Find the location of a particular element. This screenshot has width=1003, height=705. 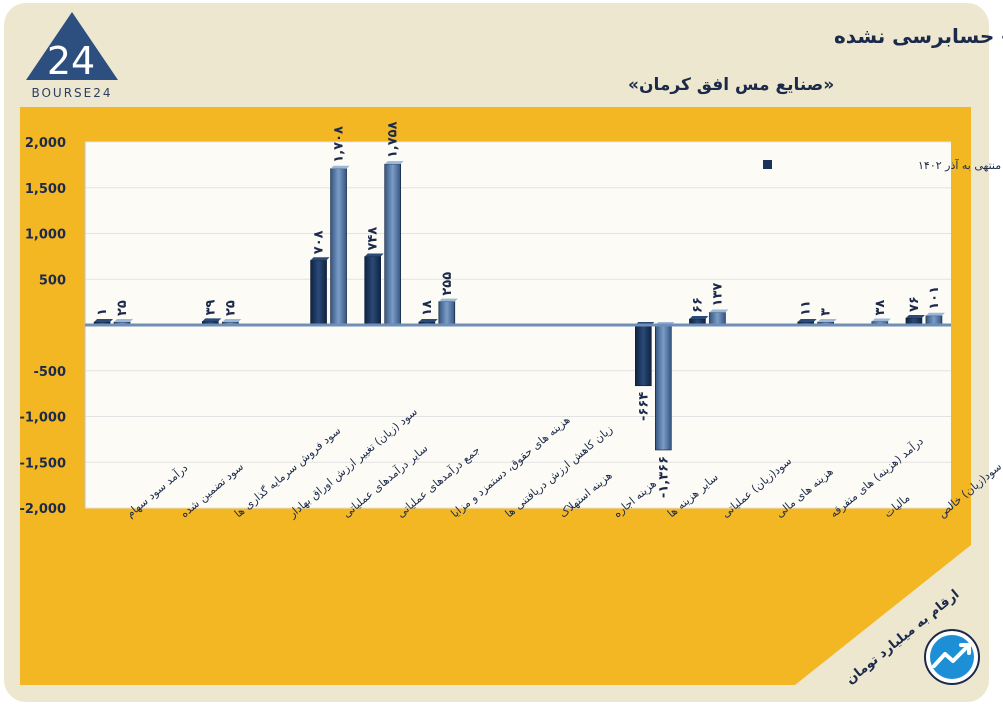

data-label: ۱ is located at coordinates (102, 312).